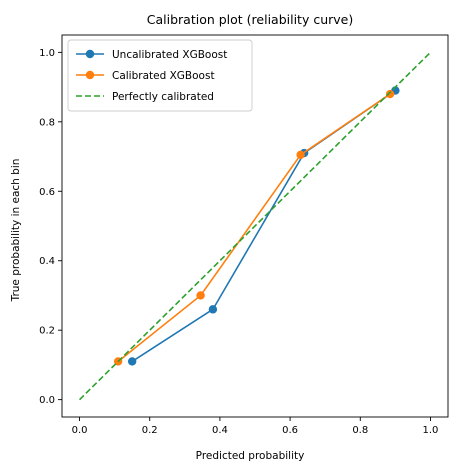 The height and width of the screenshot is (470, 458). What do you see at coordinates (290, 430) in the screenshot?
I see `x-tick-label-3: 0.6` at bounding box center [290, 430].